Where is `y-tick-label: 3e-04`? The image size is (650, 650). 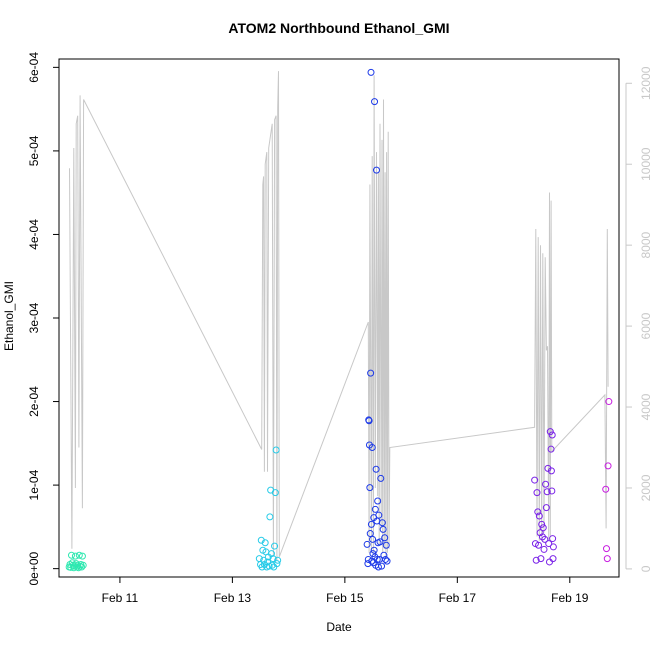 y-tick-label: 3e-04 is located at coordinates (34, 317).